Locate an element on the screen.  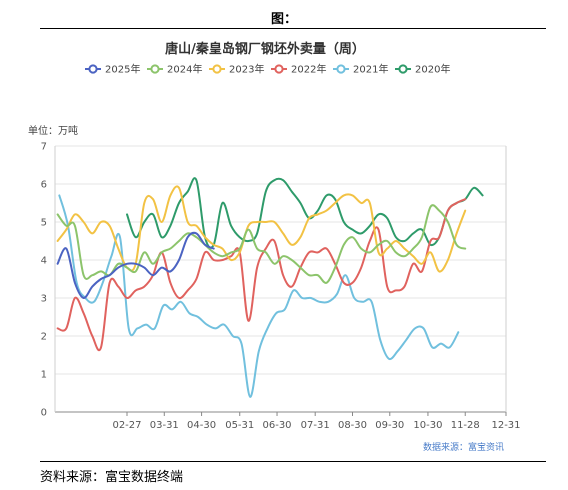
y-tick-label: 1 is located at coordinates (44, 375).